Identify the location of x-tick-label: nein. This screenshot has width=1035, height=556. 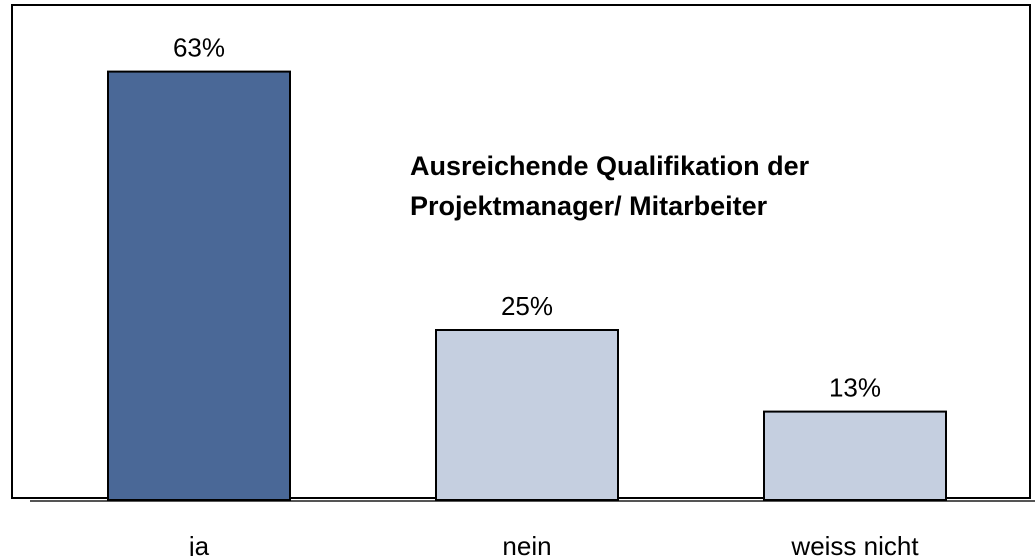
(526, 543).